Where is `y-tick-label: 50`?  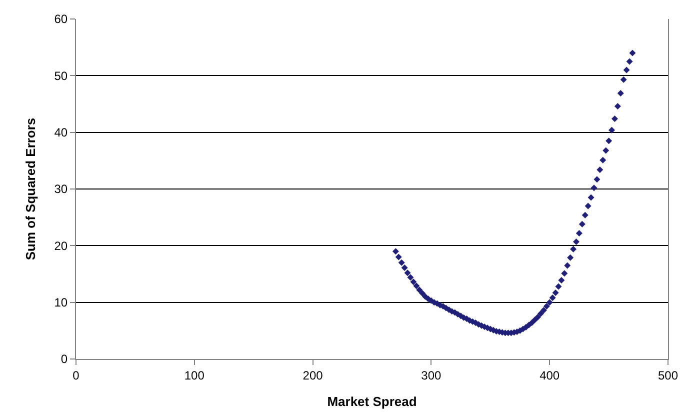 y-tick-label: 50 is located at coordinates (61, 75).